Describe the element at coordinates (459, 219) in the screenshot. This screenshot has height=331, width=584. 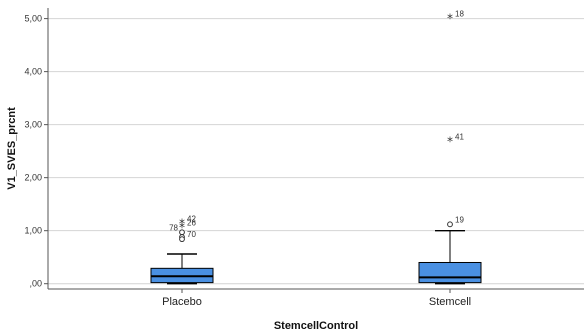
I see `outlier-case-label: 19` at that location.